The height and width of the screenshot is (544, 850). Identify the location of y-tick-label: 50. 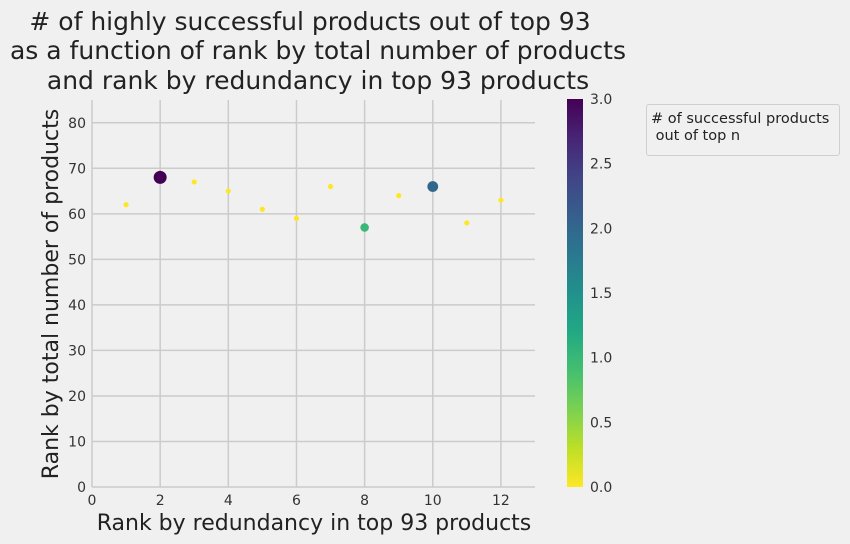
(77, 260).